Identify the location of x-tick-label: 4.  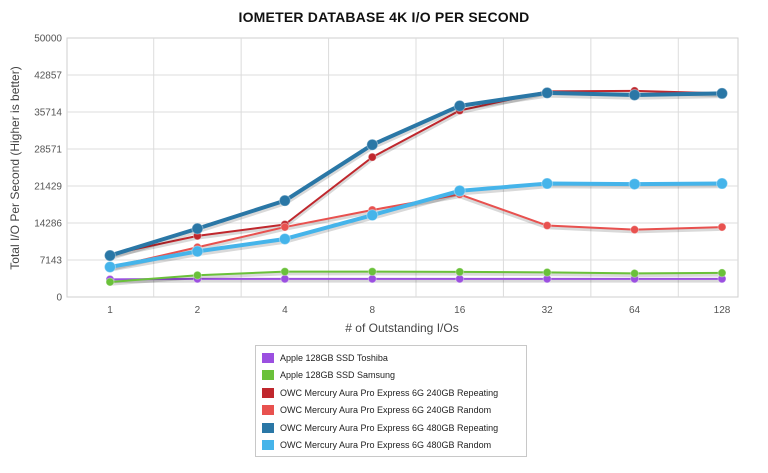
(285, 310).